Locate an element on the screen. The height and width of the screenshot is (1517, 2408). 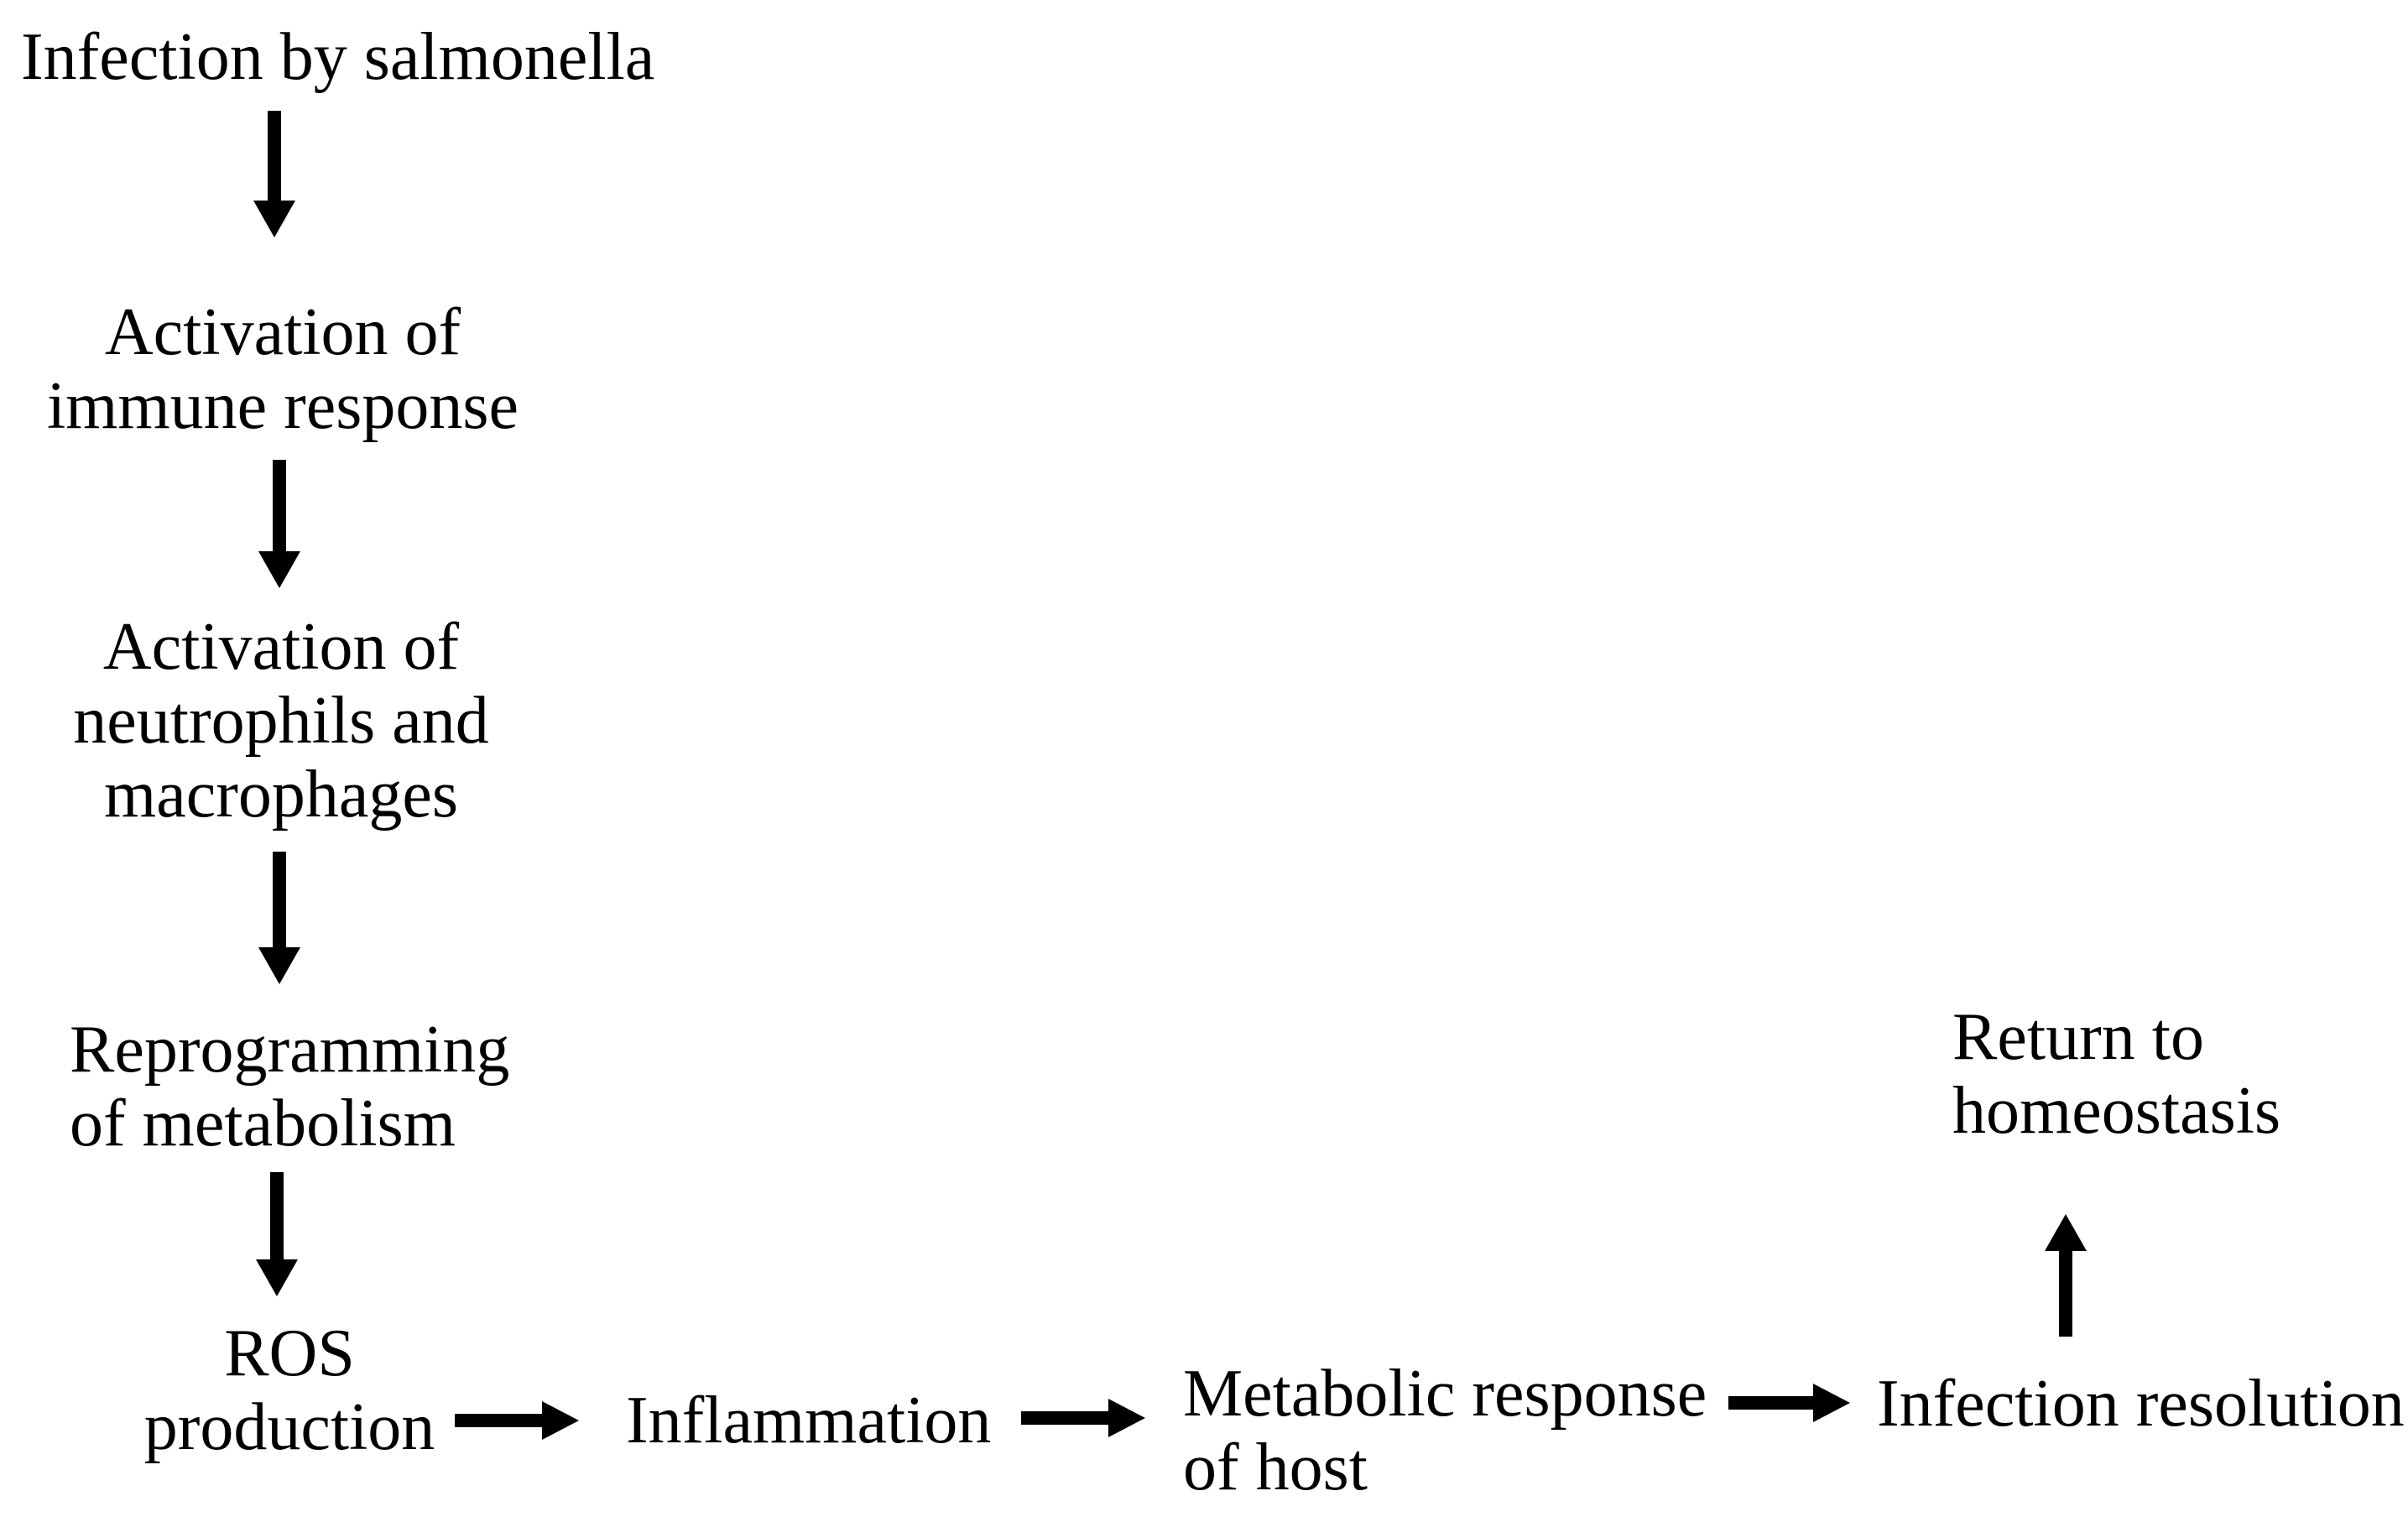
node-label: production is located at coordinates (289, 1427).